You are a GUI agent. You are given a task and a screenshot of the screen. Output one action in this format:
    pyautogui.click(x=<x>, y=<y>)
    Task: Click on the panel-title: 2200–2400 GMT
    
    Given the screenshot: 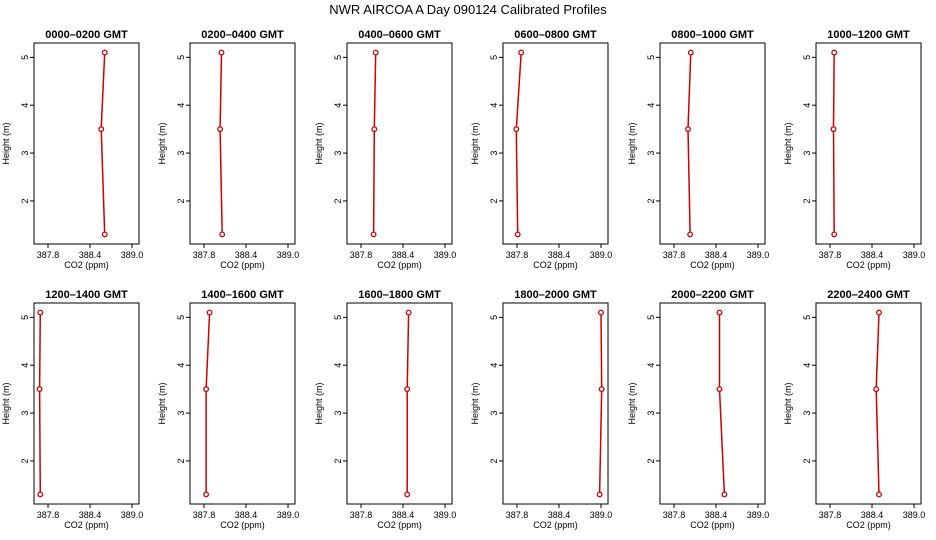 What is the action you would take?
    pyautogui.click(x=868, y=295)
    